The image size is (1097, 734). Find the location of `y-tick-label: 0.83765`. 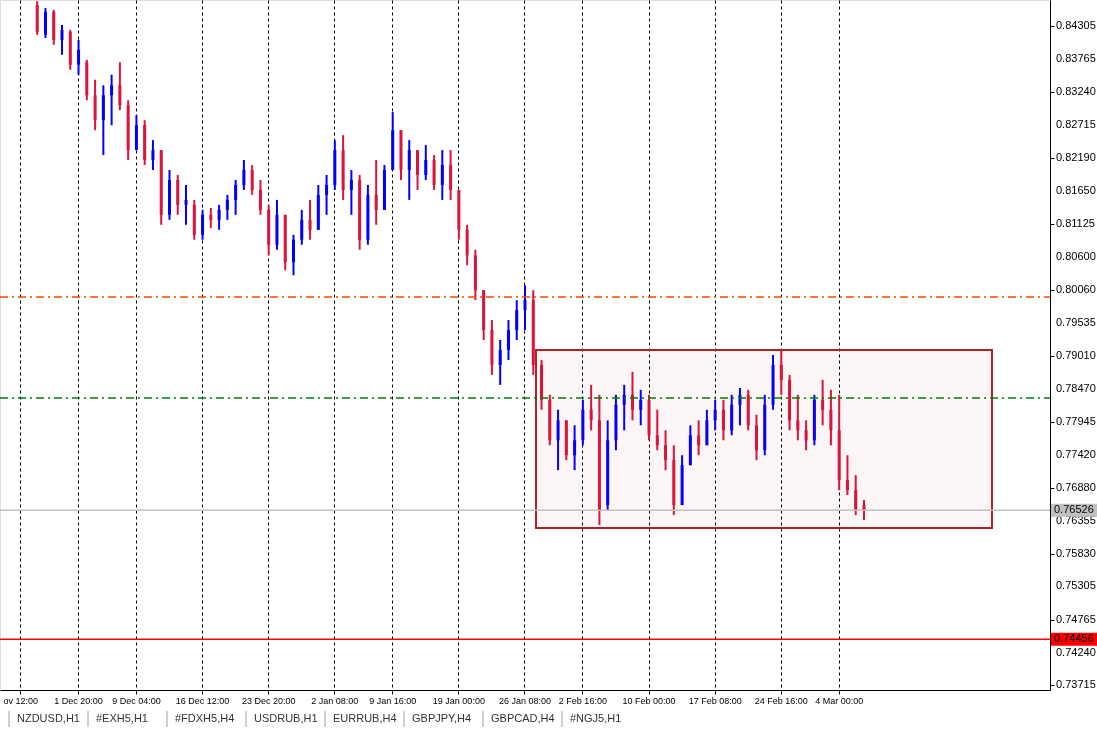

y-tick-label: 0.83765 is located at coordinates (1076, 58).